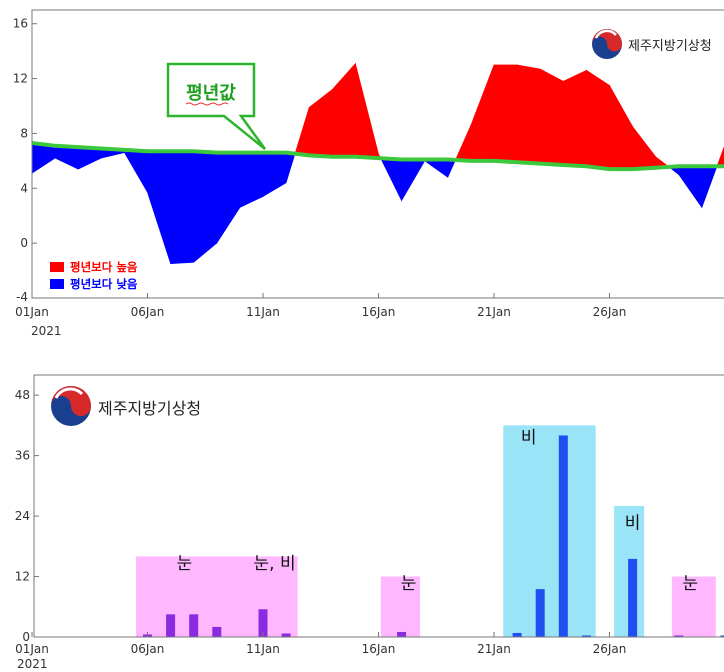 The width and height of the screenshot is (724, 672). I want to click on rain-period-band, so click(549, 531).